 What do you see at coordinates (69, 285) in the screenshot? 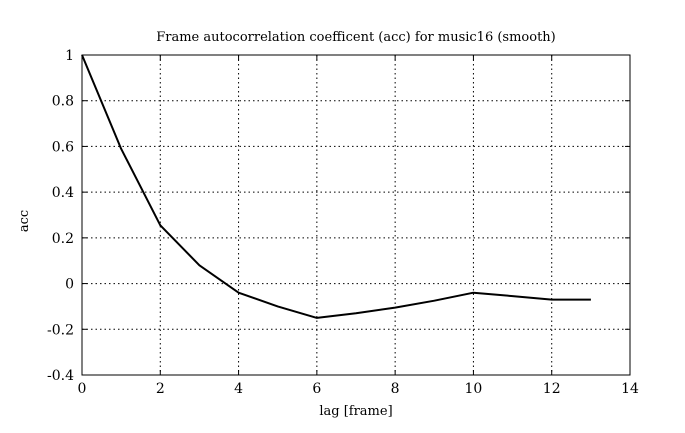
I see `y-tick-label: 0` at bounding box center [69, 285].